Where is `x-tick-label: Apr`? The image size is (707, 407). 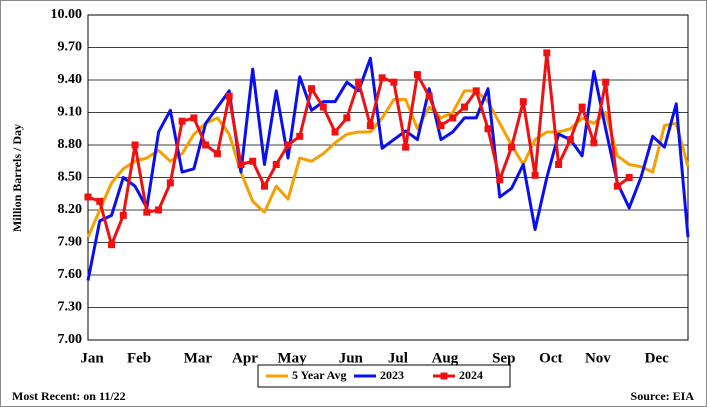 x-tick-label: Apr is located at coordinates (245, 358).